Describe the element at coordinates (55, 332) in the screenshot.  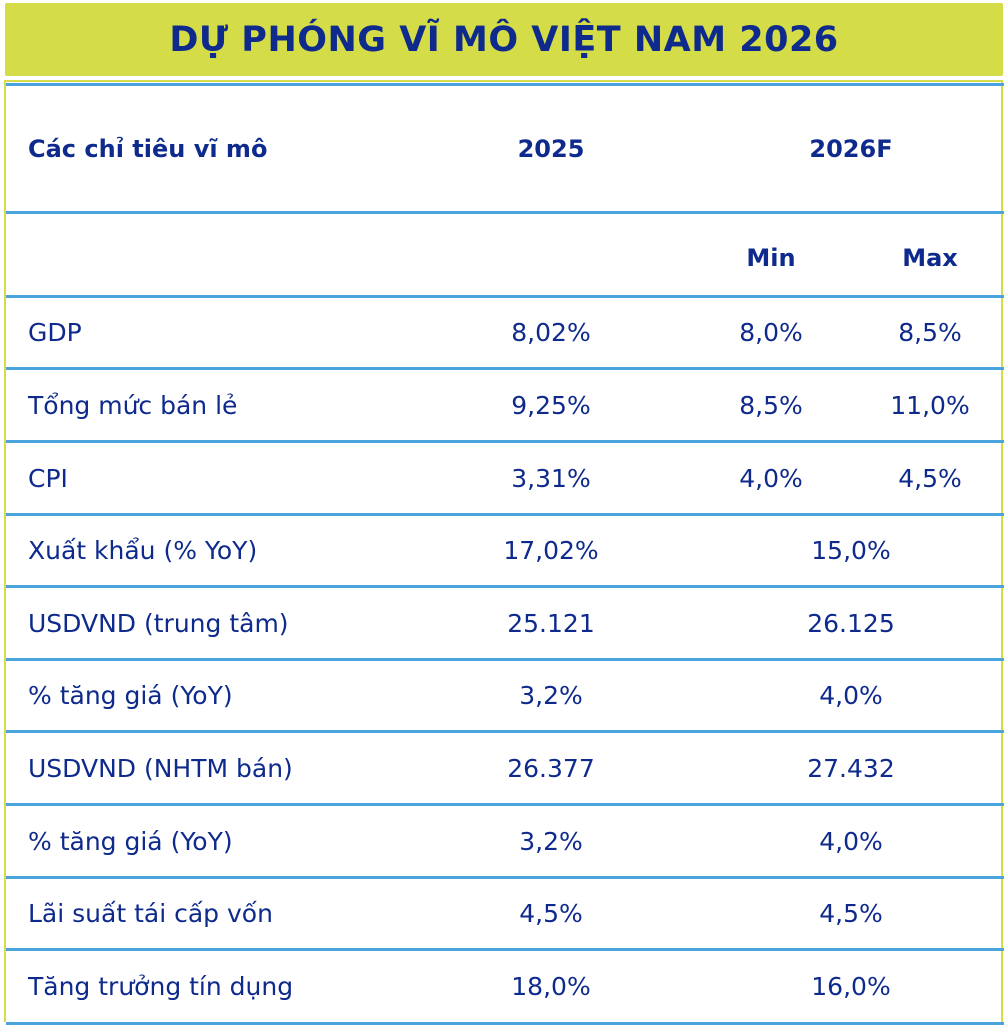
I see `row-label: GDP` at that location.